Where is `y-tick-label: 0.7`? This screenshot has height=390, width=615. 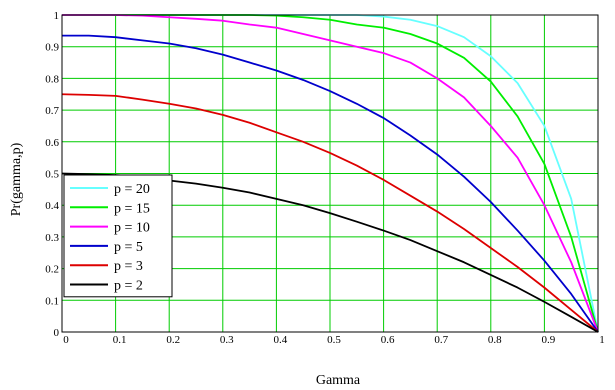
y-tick-label: 0.7 is located at coordinates (52, 111).